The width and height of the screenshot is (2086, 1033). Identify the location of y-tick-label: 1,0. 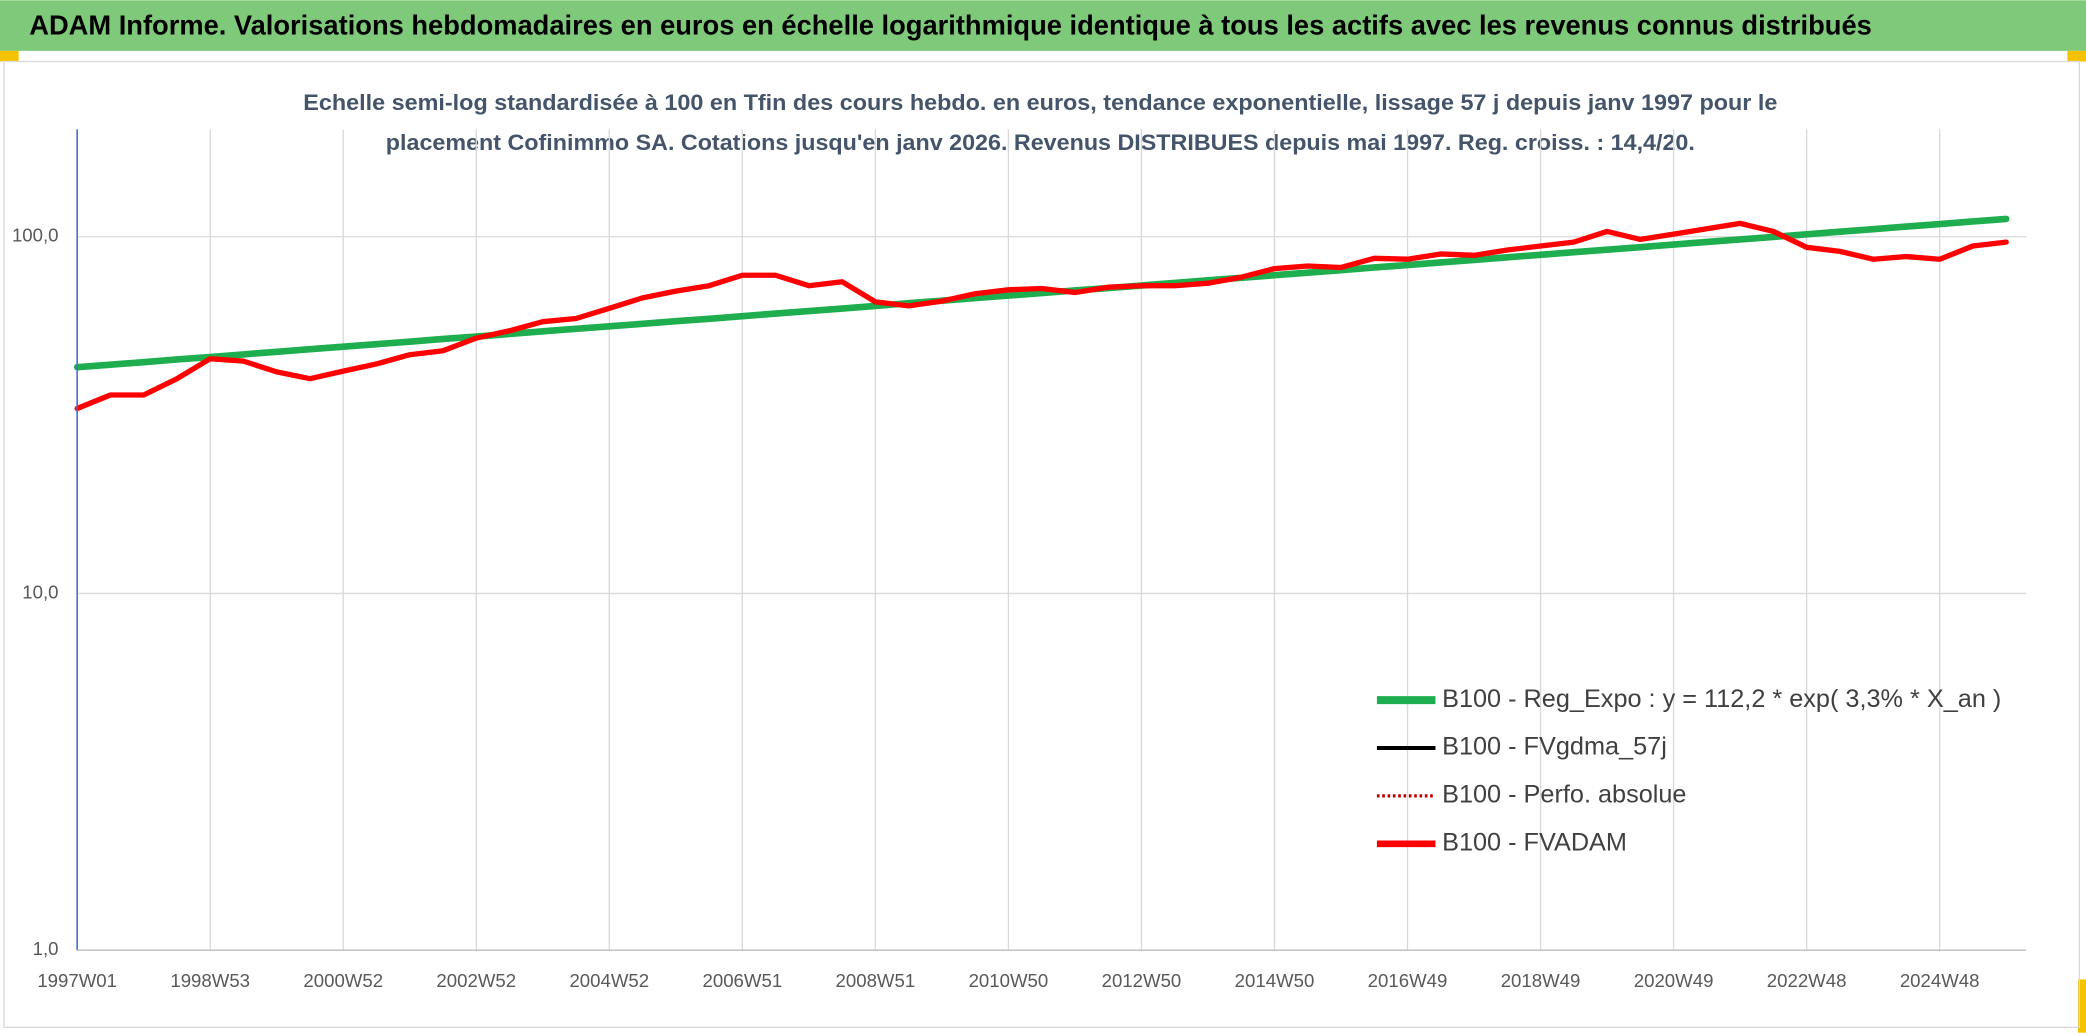
(46, 948).